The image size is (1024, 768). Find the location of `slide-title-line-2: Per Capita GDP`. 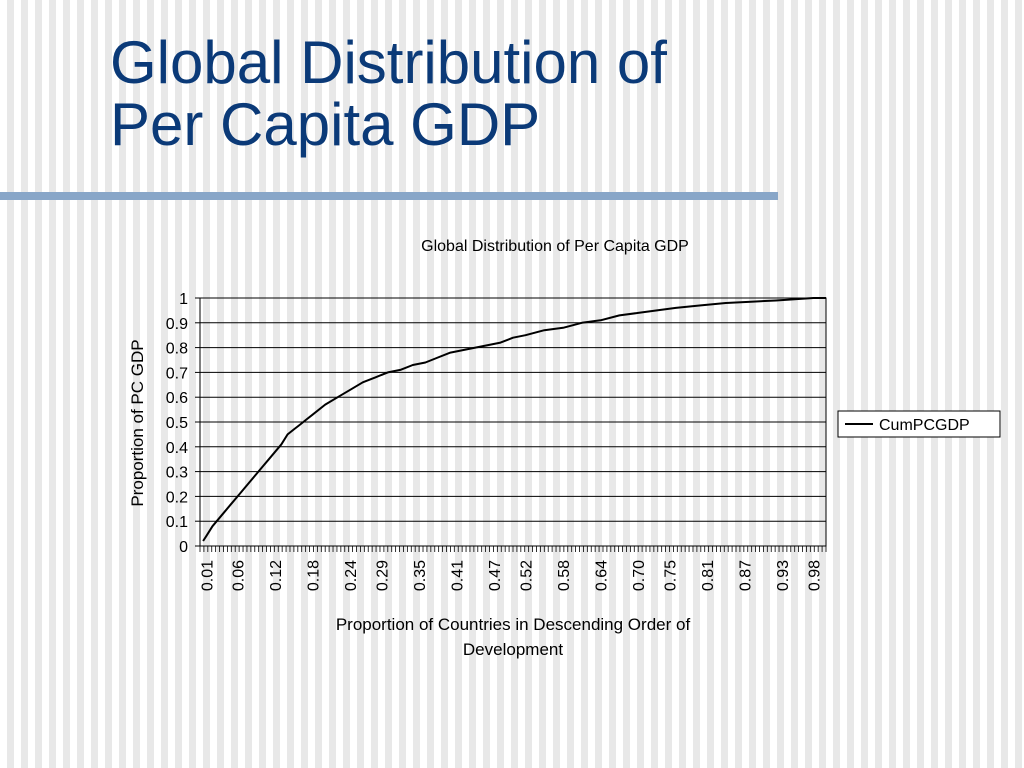

slide-title-line-2: Per Capita GDP is located at coordinates (325, 124).